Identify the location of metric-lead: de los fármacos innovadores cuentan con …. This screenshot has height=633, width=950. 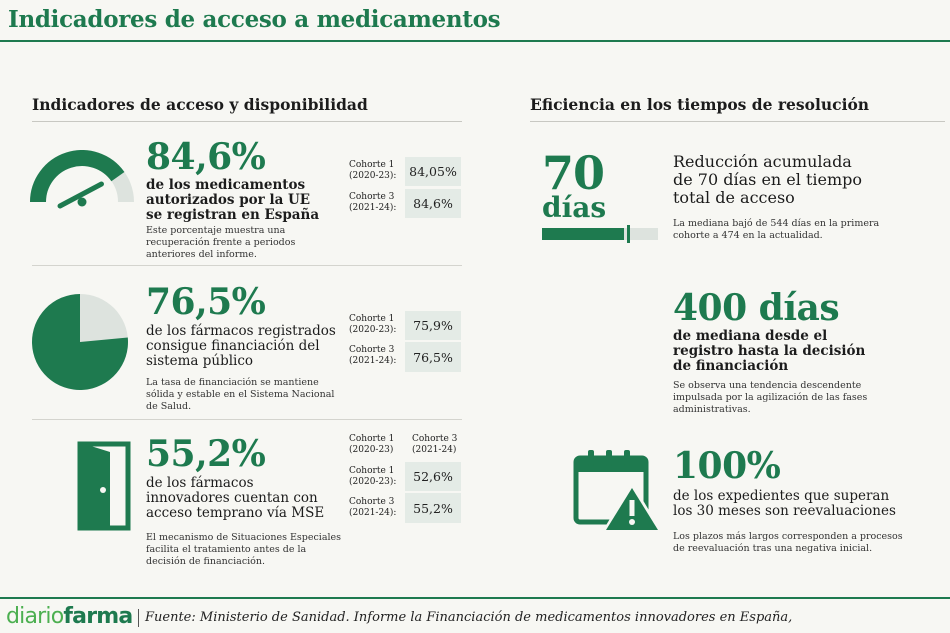
(235, 498).